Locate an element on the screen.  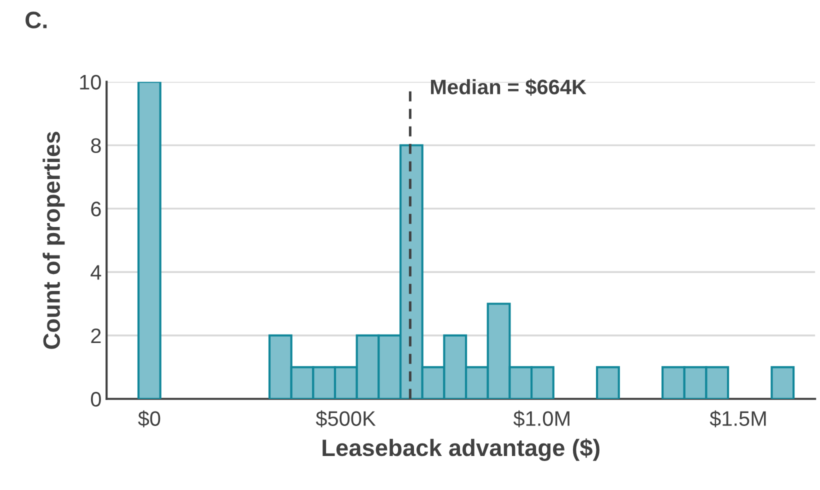
x-tick-label: $1.5M is located at coordinates (738, 419).